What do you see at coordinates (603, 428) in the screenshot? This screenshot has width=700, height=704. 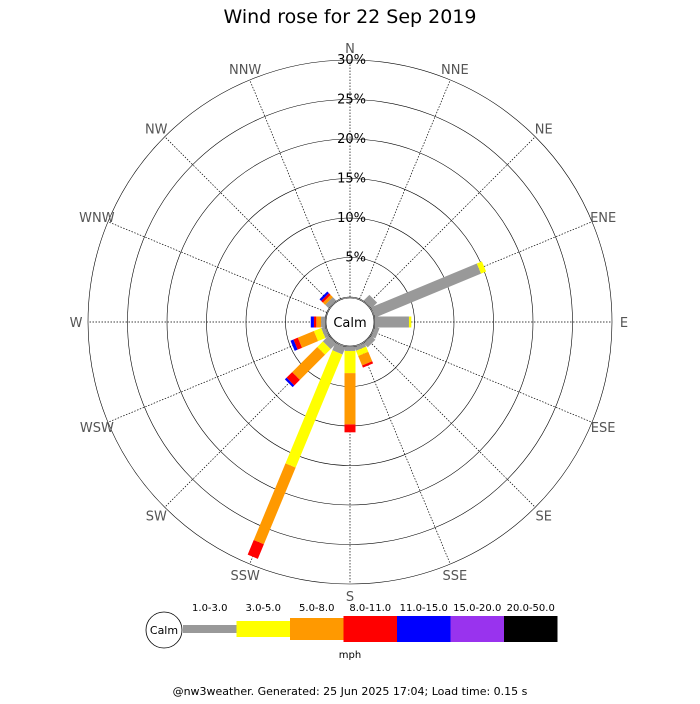 I see `direction-label: ESE` at bounding box center [603, 428].